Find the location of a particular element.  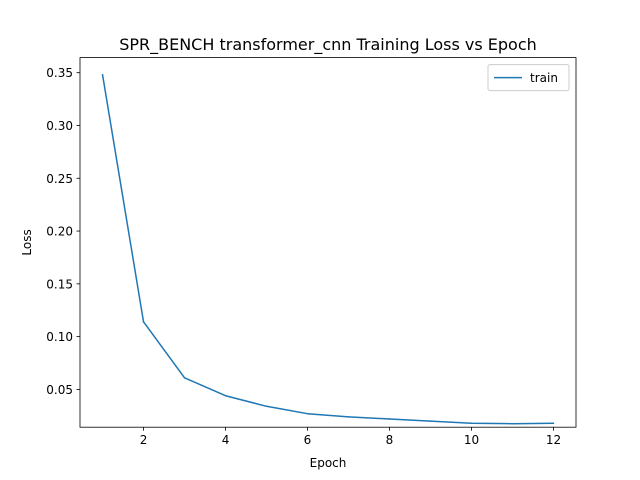

x-tick-label: 8 is located at coordinates (390, 440).